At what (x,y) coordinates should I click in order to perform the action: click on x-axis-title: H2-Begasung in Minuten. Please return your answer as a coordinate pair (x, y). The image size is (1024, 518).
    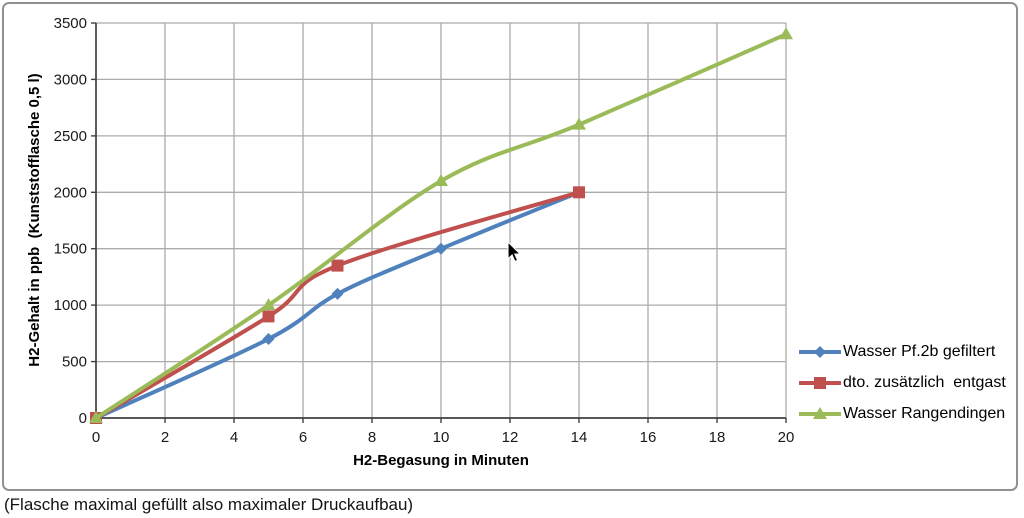
    Looking at the image, I should click on (441, 460).